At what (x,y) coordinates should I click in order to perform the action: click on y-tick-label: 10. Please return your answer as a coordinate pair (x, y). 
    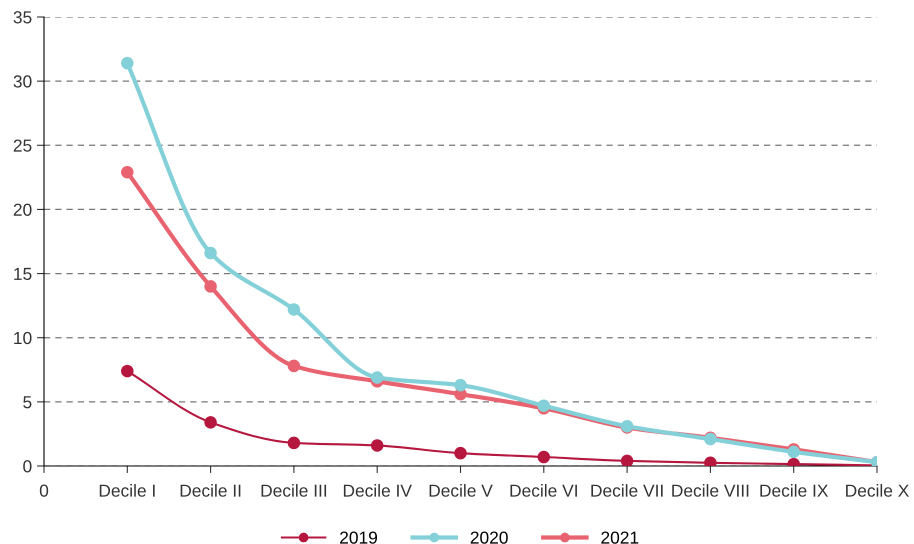
    Looking at the image, I should click on (23, 338).